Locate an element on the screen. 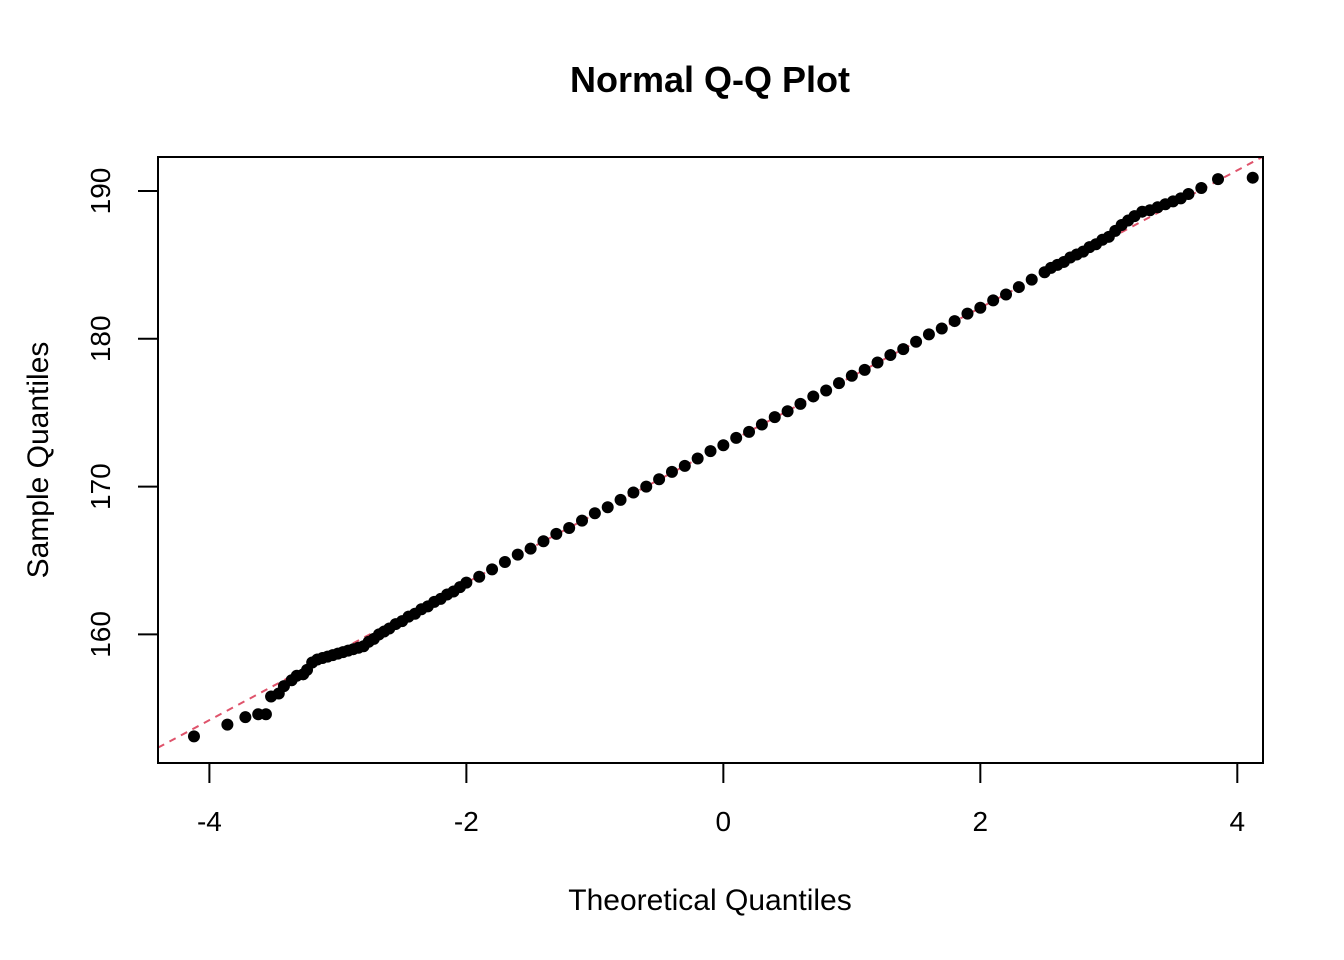 Image resolution: width=1344 pixels, height=960 pixels. y-tick-label: 180 is located at coordinates (100, 338).